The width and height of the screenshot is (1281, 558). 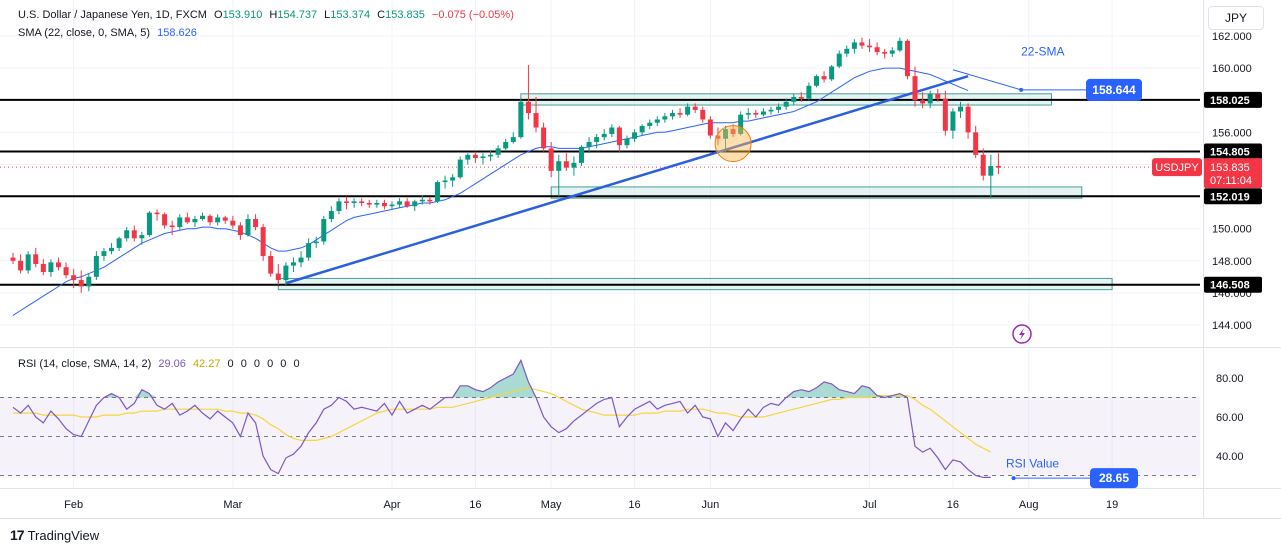 What do you see at coordinates (1177, 168) in the screenshot?
I see `symbol-badge-text: USDJPY` at bounding box center [1177, 168].